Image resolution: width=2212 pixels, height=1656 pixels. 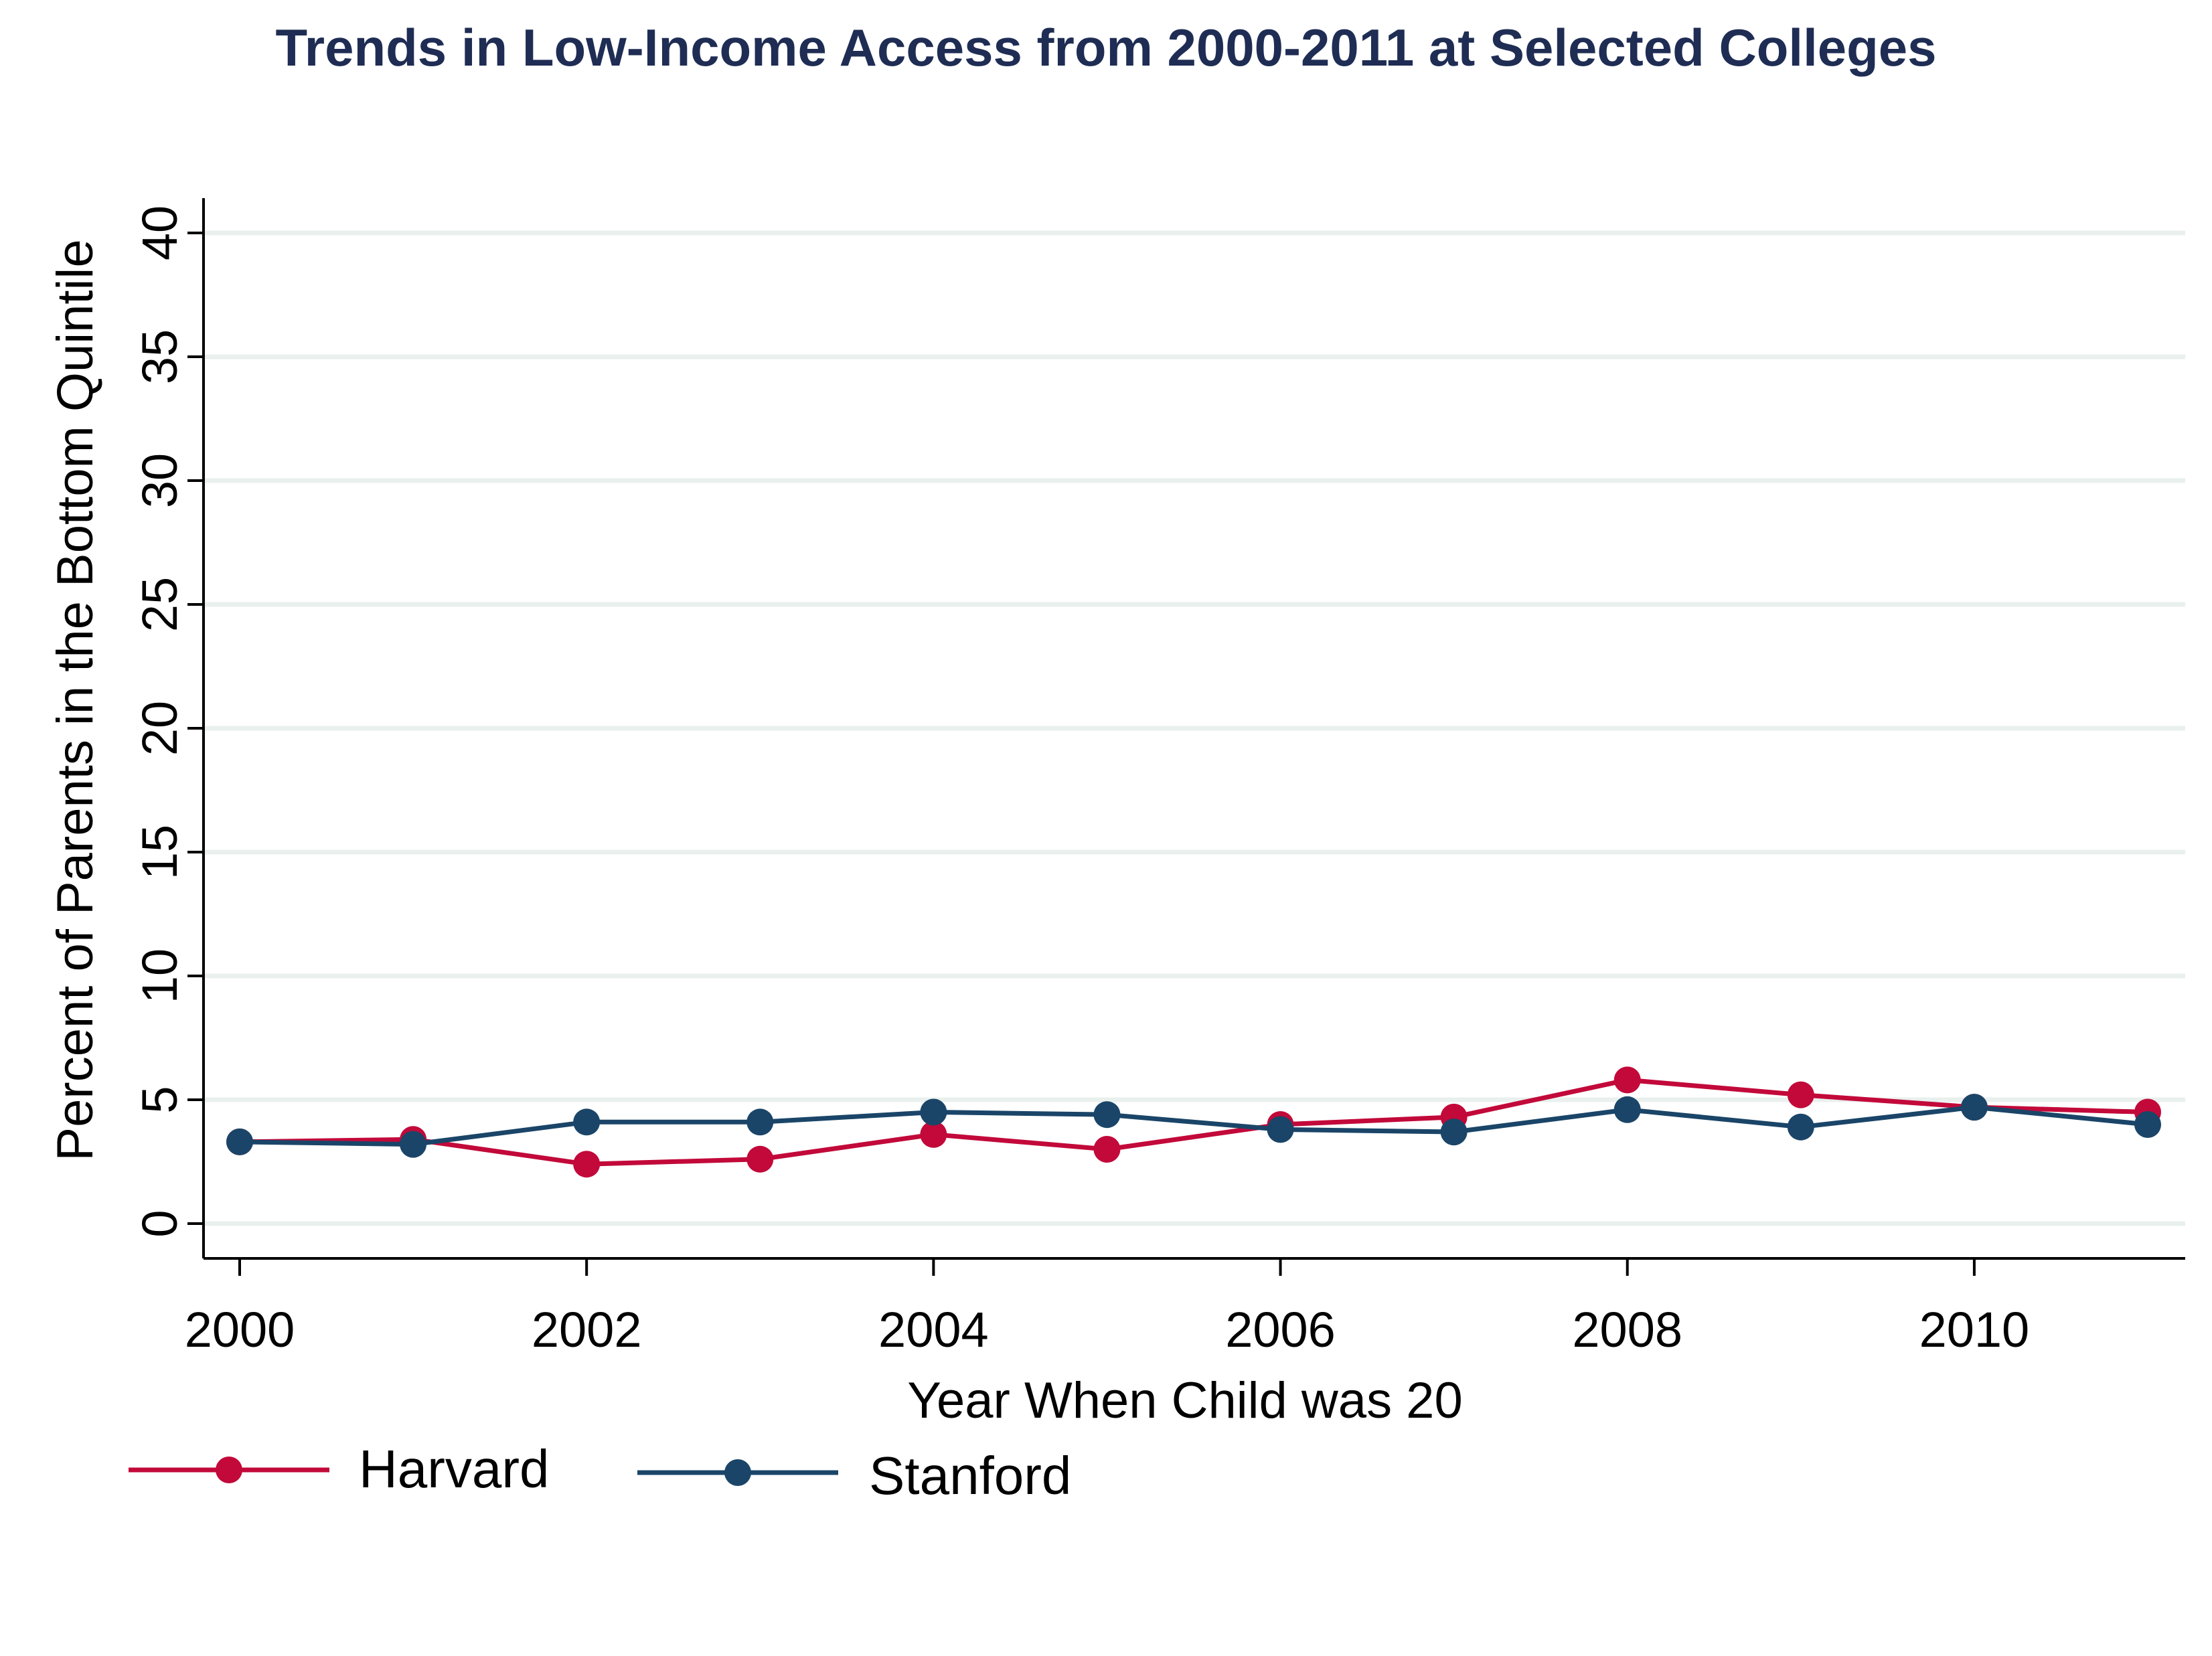 I want to click on y-tick-label: 20, so click(x=159, y=728).